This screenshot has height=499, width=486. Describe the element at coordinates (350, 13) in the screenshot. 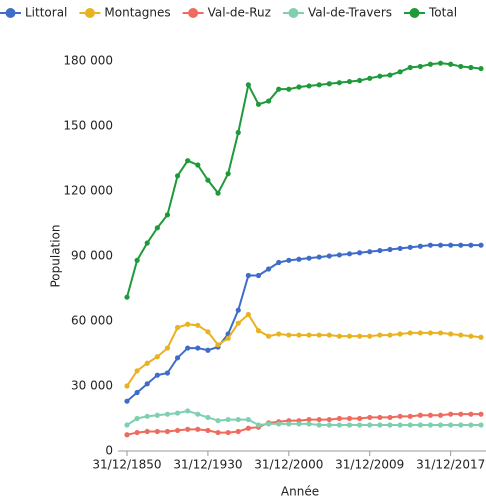

I see `legend-label: Val-de-Travers` at that location.